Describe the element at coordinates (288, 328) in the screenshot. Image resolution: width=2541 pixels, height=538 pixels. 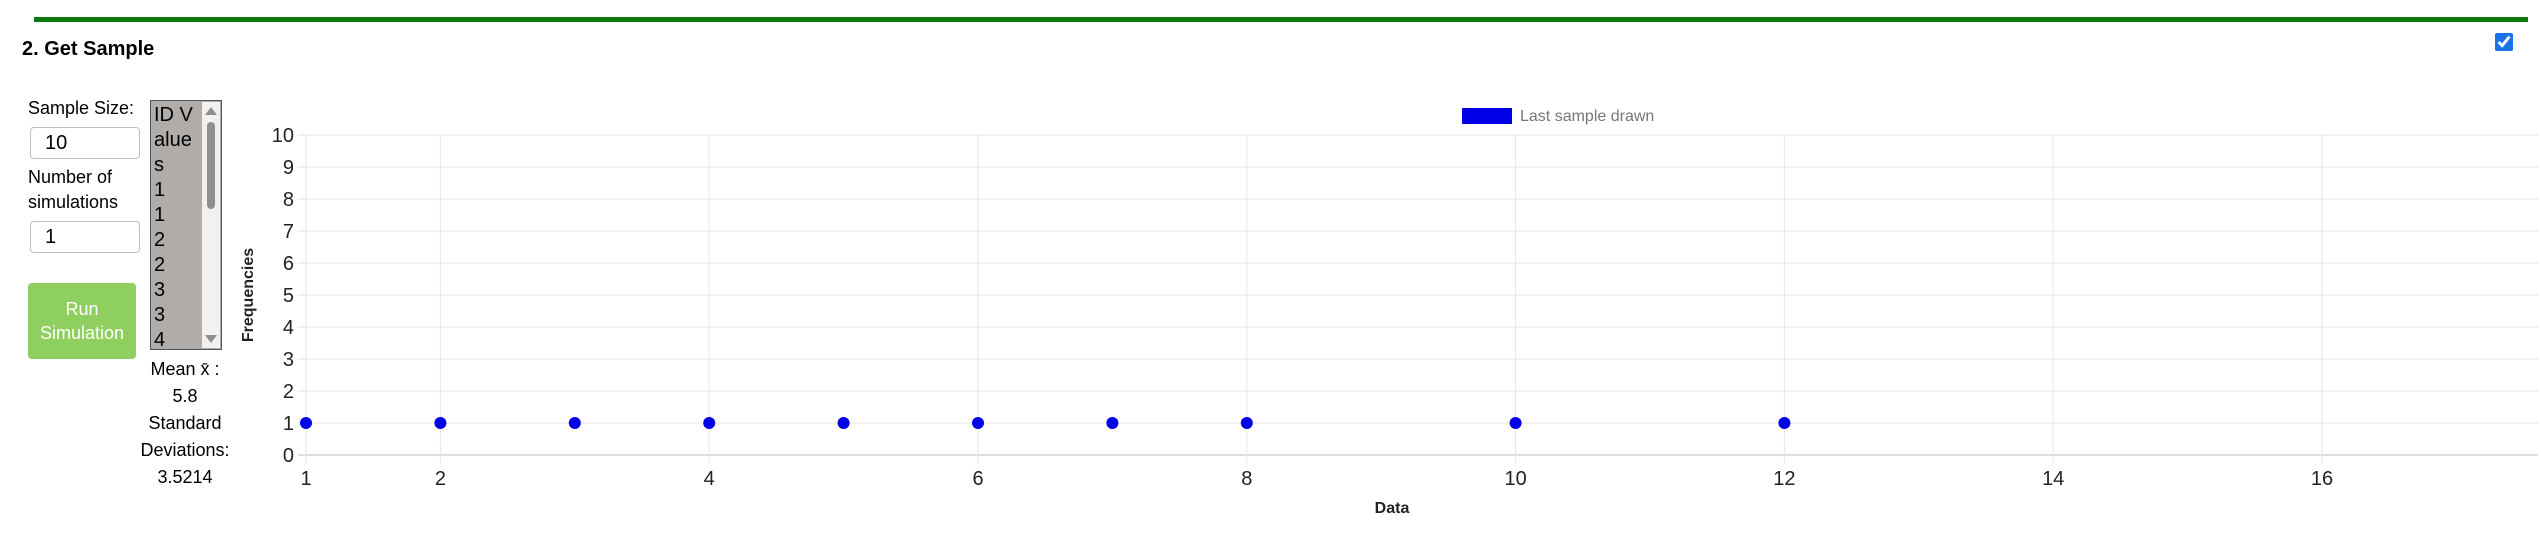
I see `y-tick-label: 4` at that location.